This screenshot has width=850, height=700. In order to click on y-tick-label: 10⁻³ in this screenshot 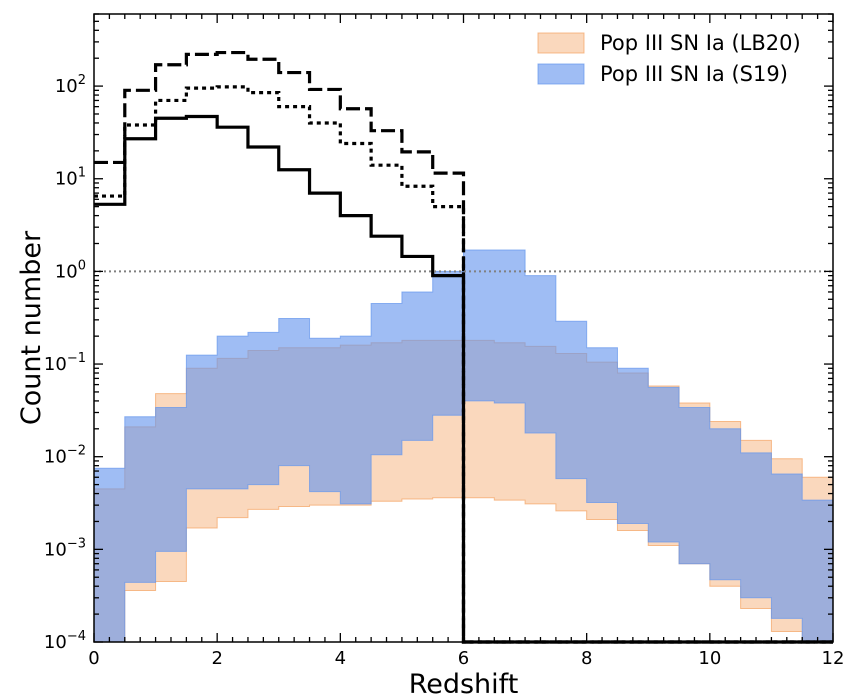, I will do `click(65, 548)`.